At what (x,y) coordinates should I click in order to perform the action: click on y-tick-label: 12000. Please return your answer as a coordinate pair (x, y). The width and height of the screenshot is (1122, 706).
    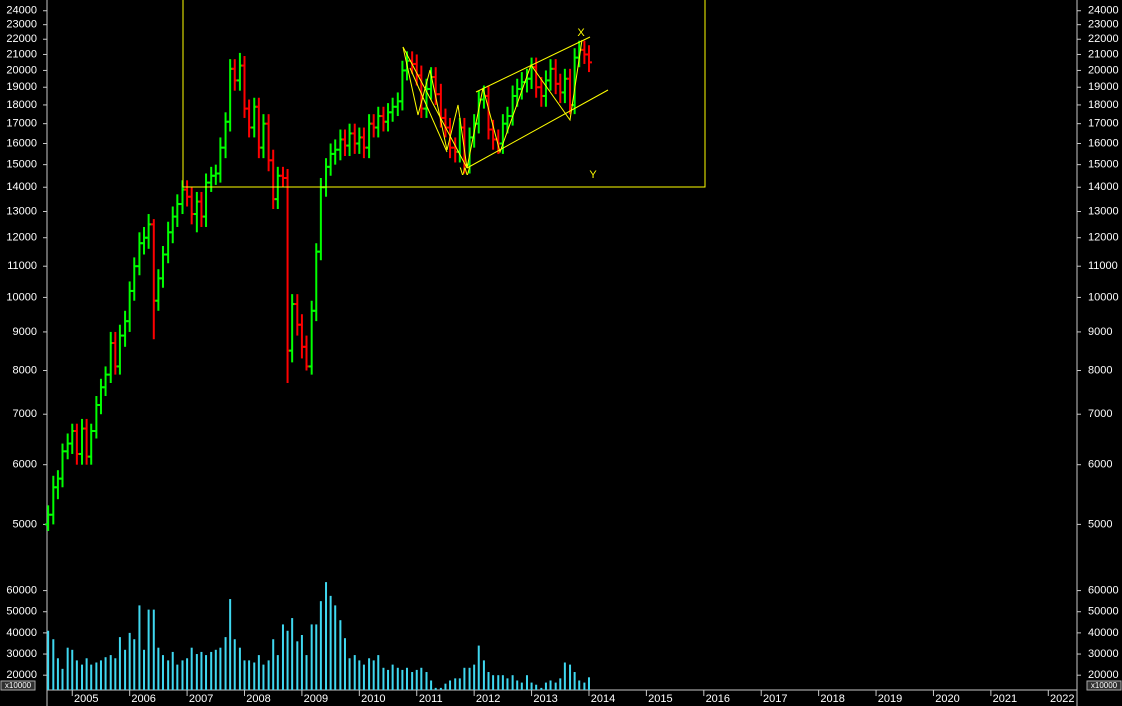
    Looking at the image, I should click on (21, 238).